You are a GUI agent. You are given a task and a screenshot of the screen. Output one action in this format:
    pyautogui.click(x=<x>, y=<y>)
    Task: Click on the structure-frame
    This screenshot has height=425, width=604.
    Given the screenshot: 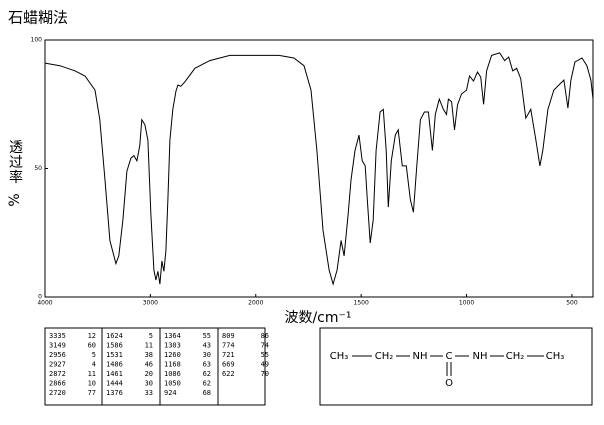 What is the action you would take?
    pyautogui.click(x=456, y=366)
    